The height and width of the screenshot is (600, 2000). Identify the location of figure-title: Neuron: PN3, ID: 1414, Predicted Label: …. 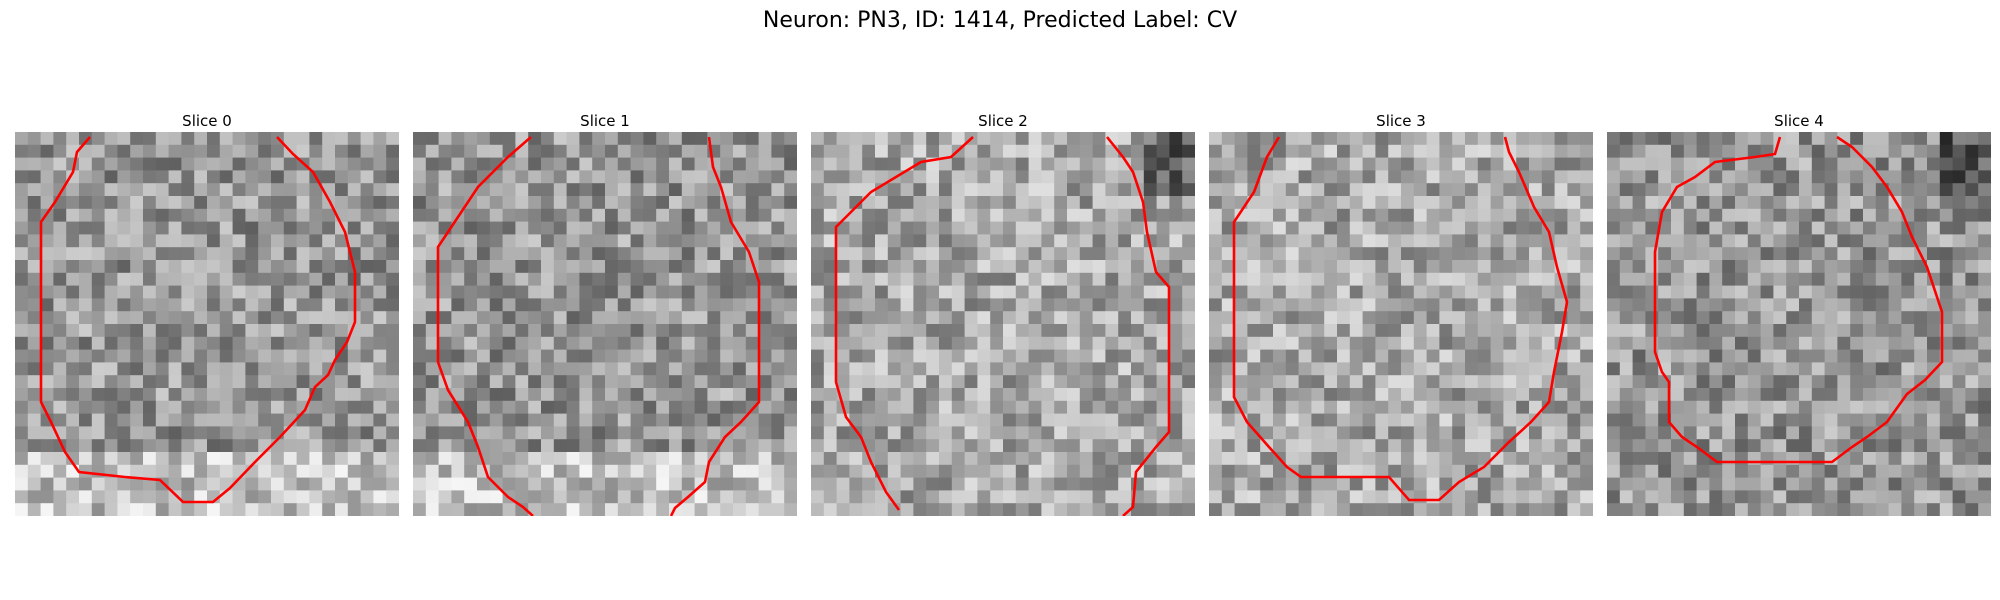
(1000, 20).